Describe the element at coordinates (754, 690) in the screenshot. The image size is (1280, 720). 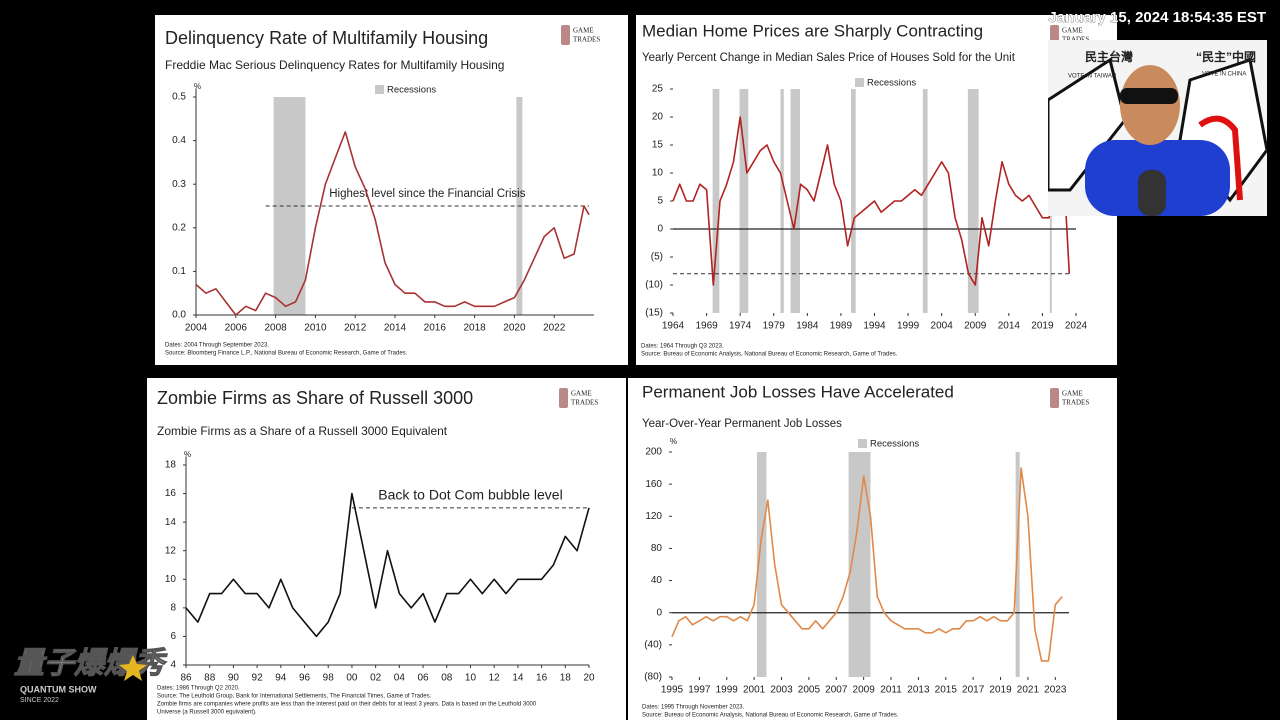
I see `x-tick-label: 2001` at that location.